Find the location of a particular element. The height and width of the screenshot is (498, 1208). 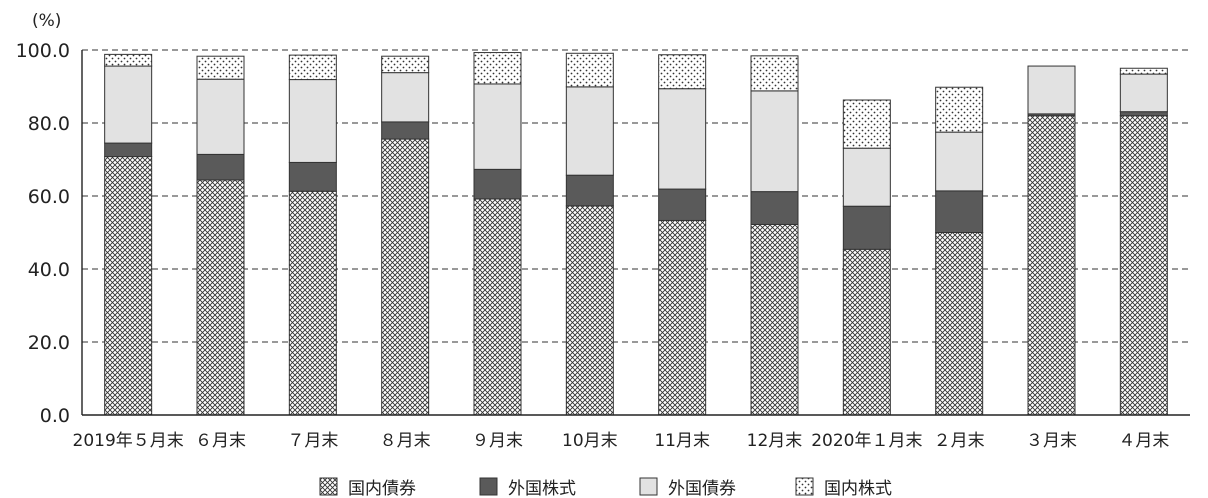

x-tick-label: 2020年１月末 is located at coordinates (866, 441).